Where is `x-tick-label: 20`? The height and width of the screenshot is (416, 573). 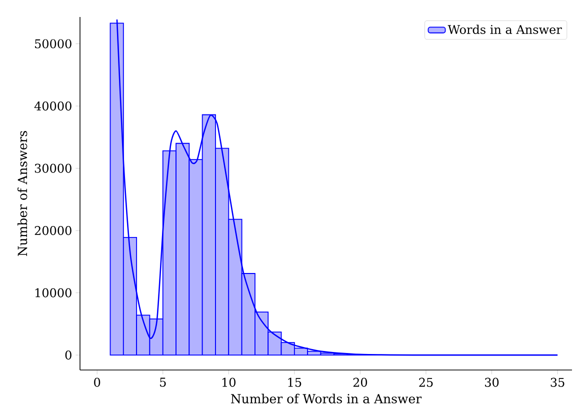 x-tick-label: 20 is located at coordinates (360, 382).